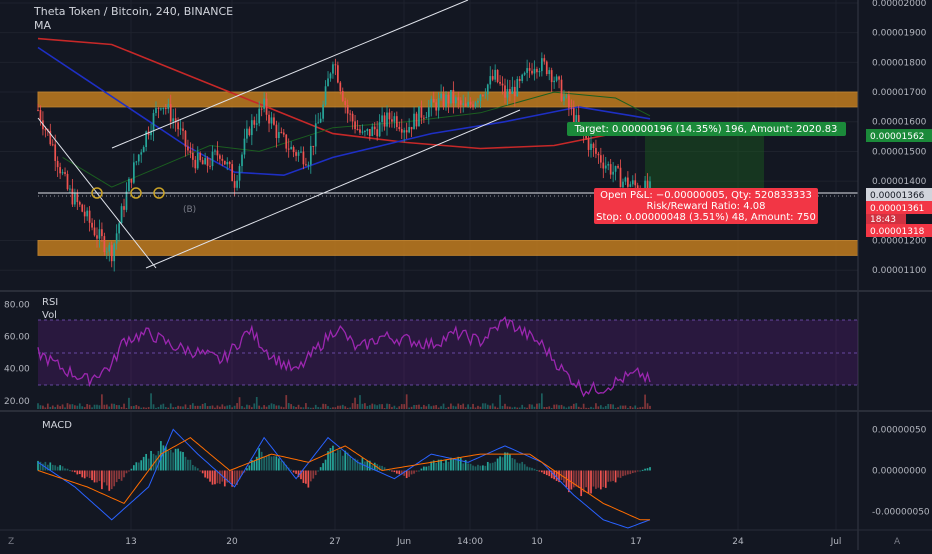 This screenshot has height=554, width=932. What do you see at coordinates (333, 189) in the screenshot?
I see `channel-lower-line` at bounding box center [333, 189].